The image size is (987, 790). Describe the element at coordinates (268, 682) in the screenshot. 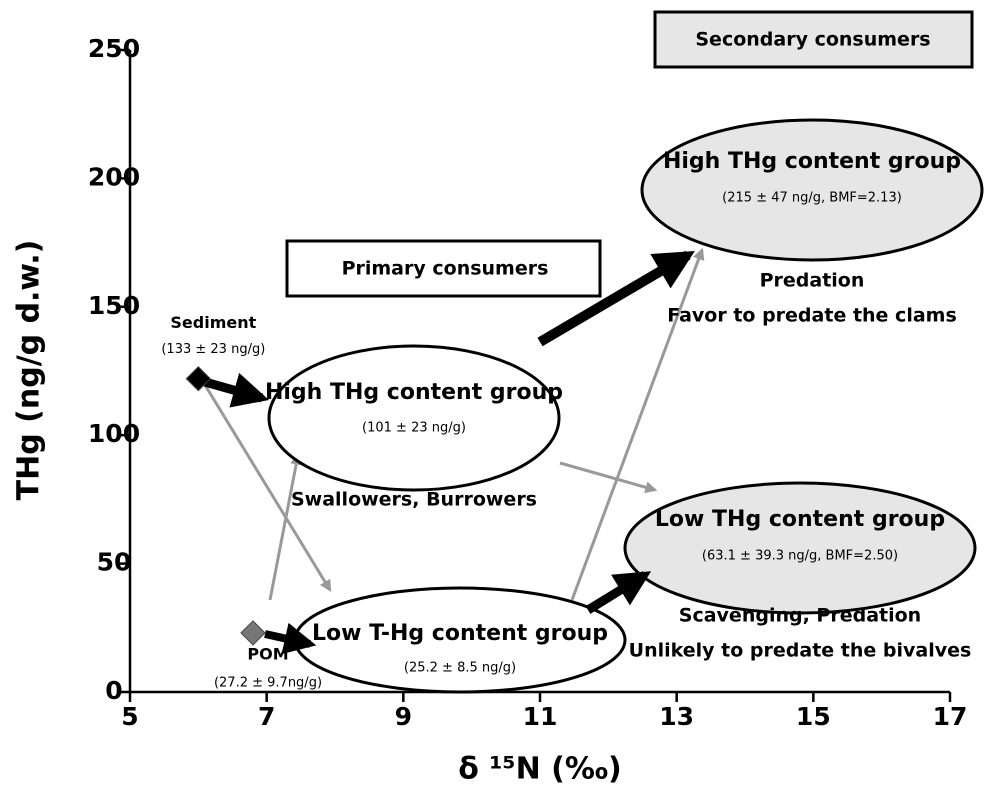

I see `point-detail: (27.2 ± 9.7ng/g)` at that location.